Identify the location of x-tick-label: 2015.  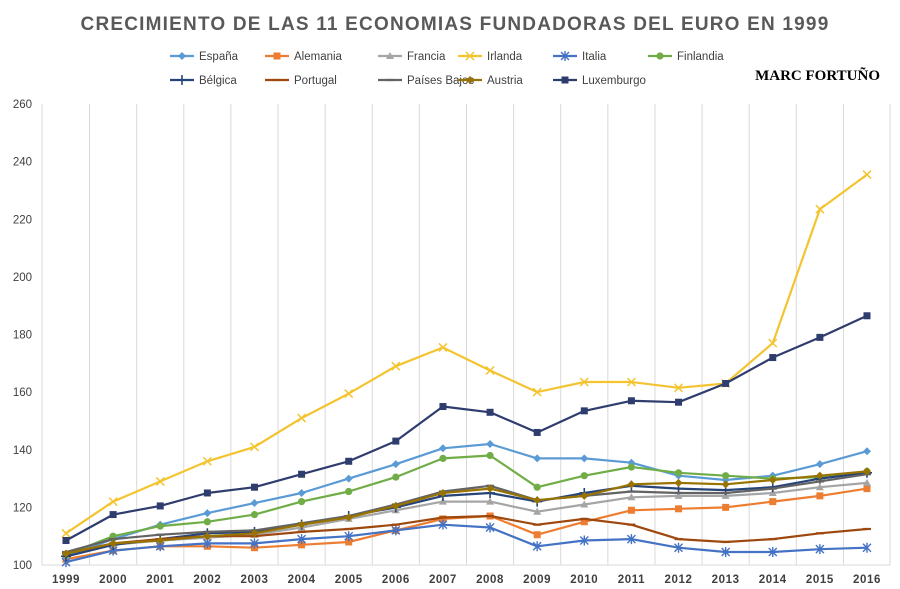
(820, 580).